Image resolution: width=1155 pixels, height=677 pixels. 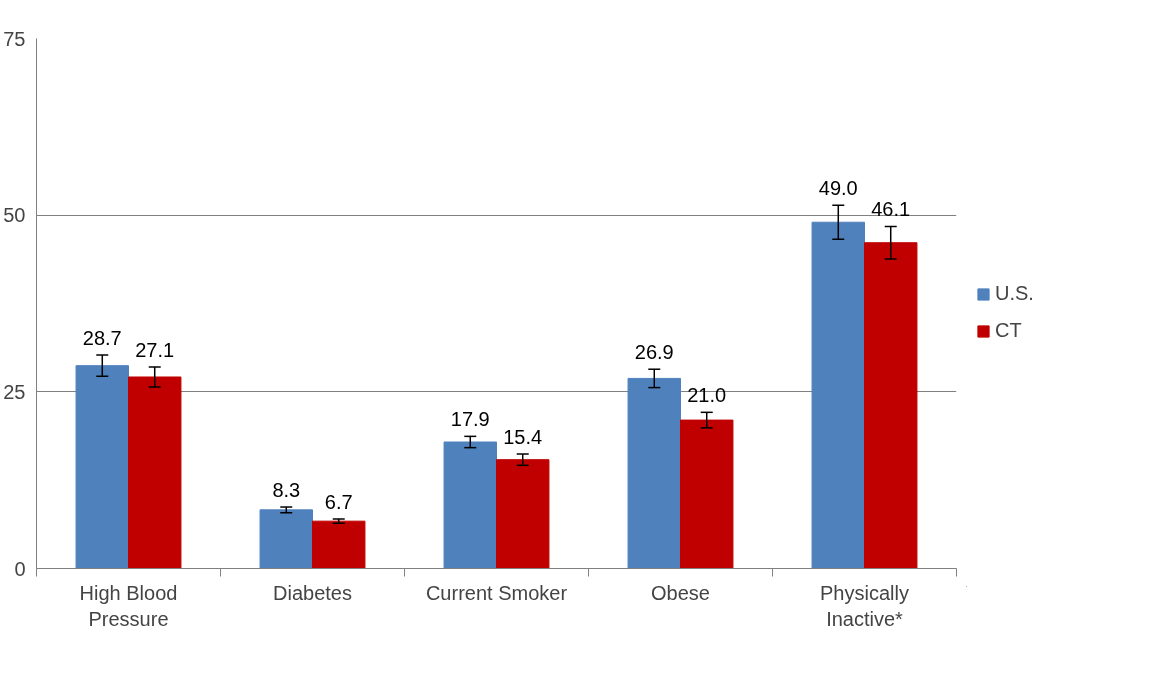 What do you see at coordinates (891, 209) in the screenshot?
I see `data-label: 46.1` at bounding box center [891, 209].